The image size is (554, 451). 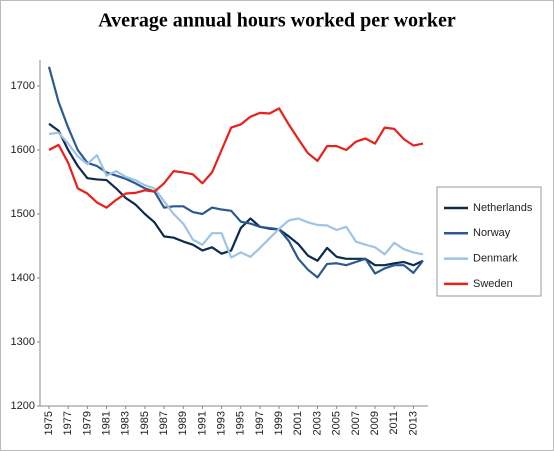 What do you see at coordinates (23, 278) in the screenshot?
I see `y-tick-label: 1400` at bounding box center [23, 278].